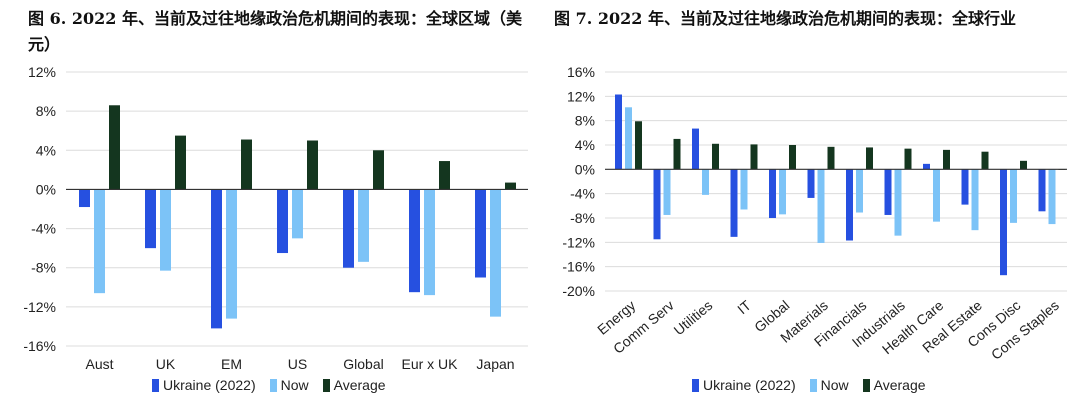  Describe the element at coordinates (785, 18) in the screenshot. I see `chart-title: 图 7. 2022 年、当前及过往地缘政治危机期间的表现：全球行业` at that location.